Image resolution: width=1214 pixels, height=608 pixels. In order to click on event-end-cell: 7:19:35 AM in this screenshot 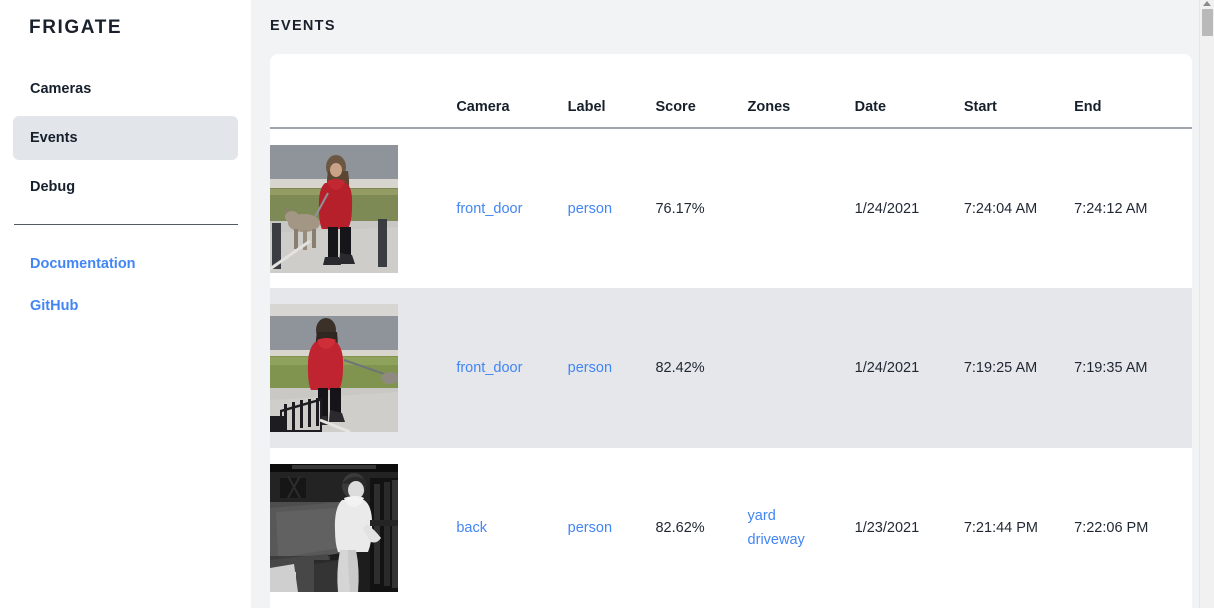, I will do `click(1133, 368)`.